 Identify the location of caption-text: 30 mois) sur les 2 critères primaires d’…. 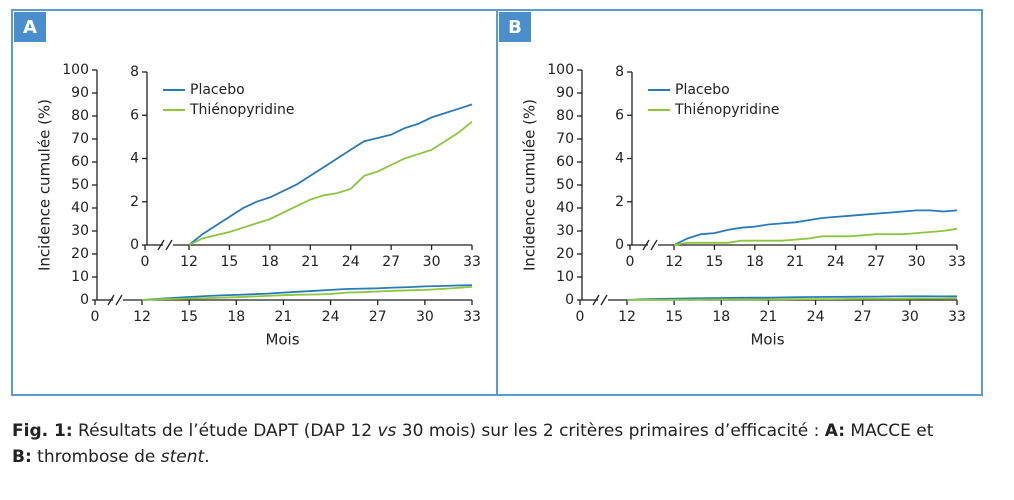
(610, 431).